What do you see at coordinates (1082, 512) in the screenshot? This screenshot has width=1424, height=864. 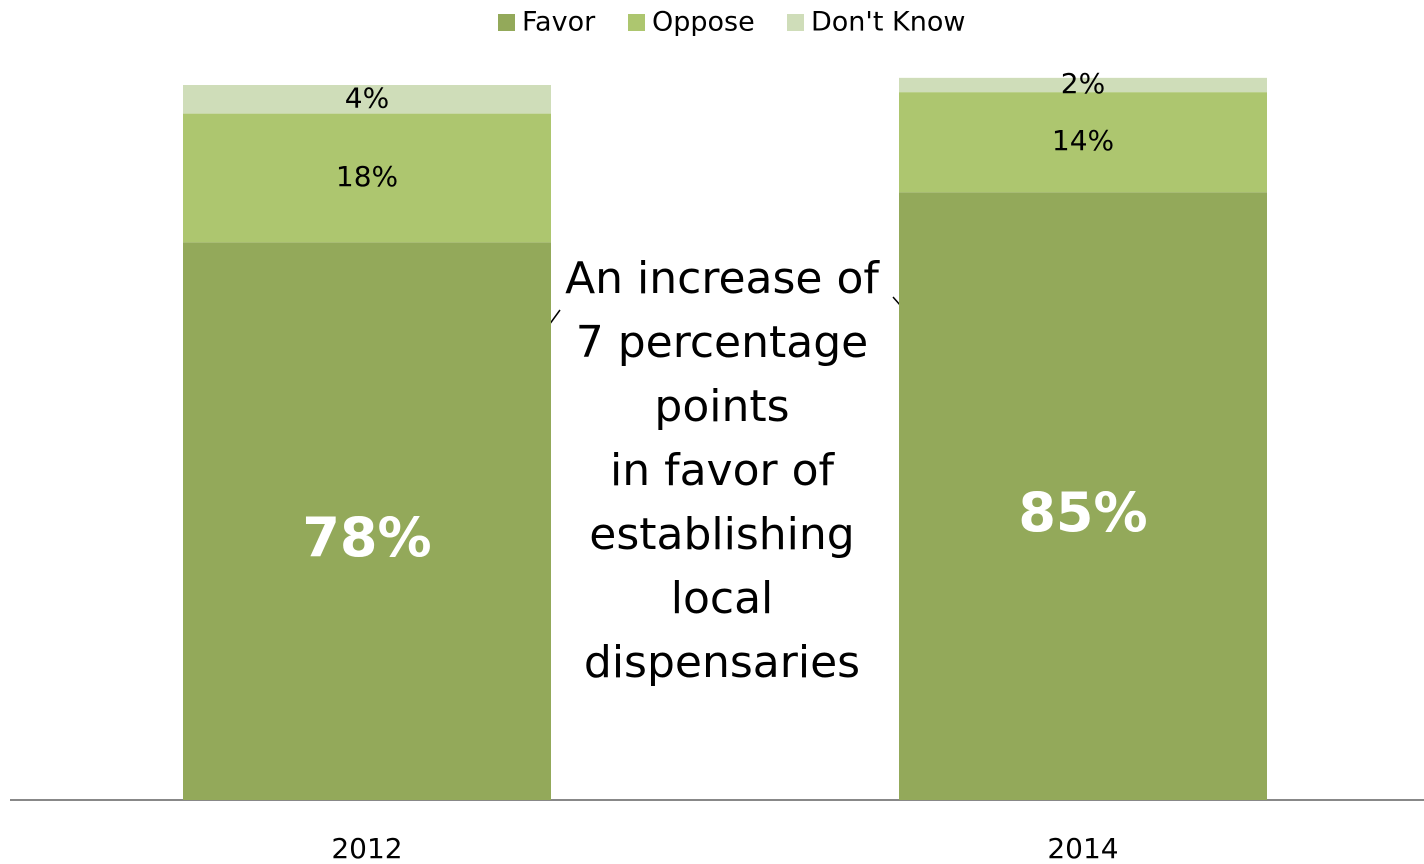 I see `value-label: 85%` at bounding box center [1082, 512].